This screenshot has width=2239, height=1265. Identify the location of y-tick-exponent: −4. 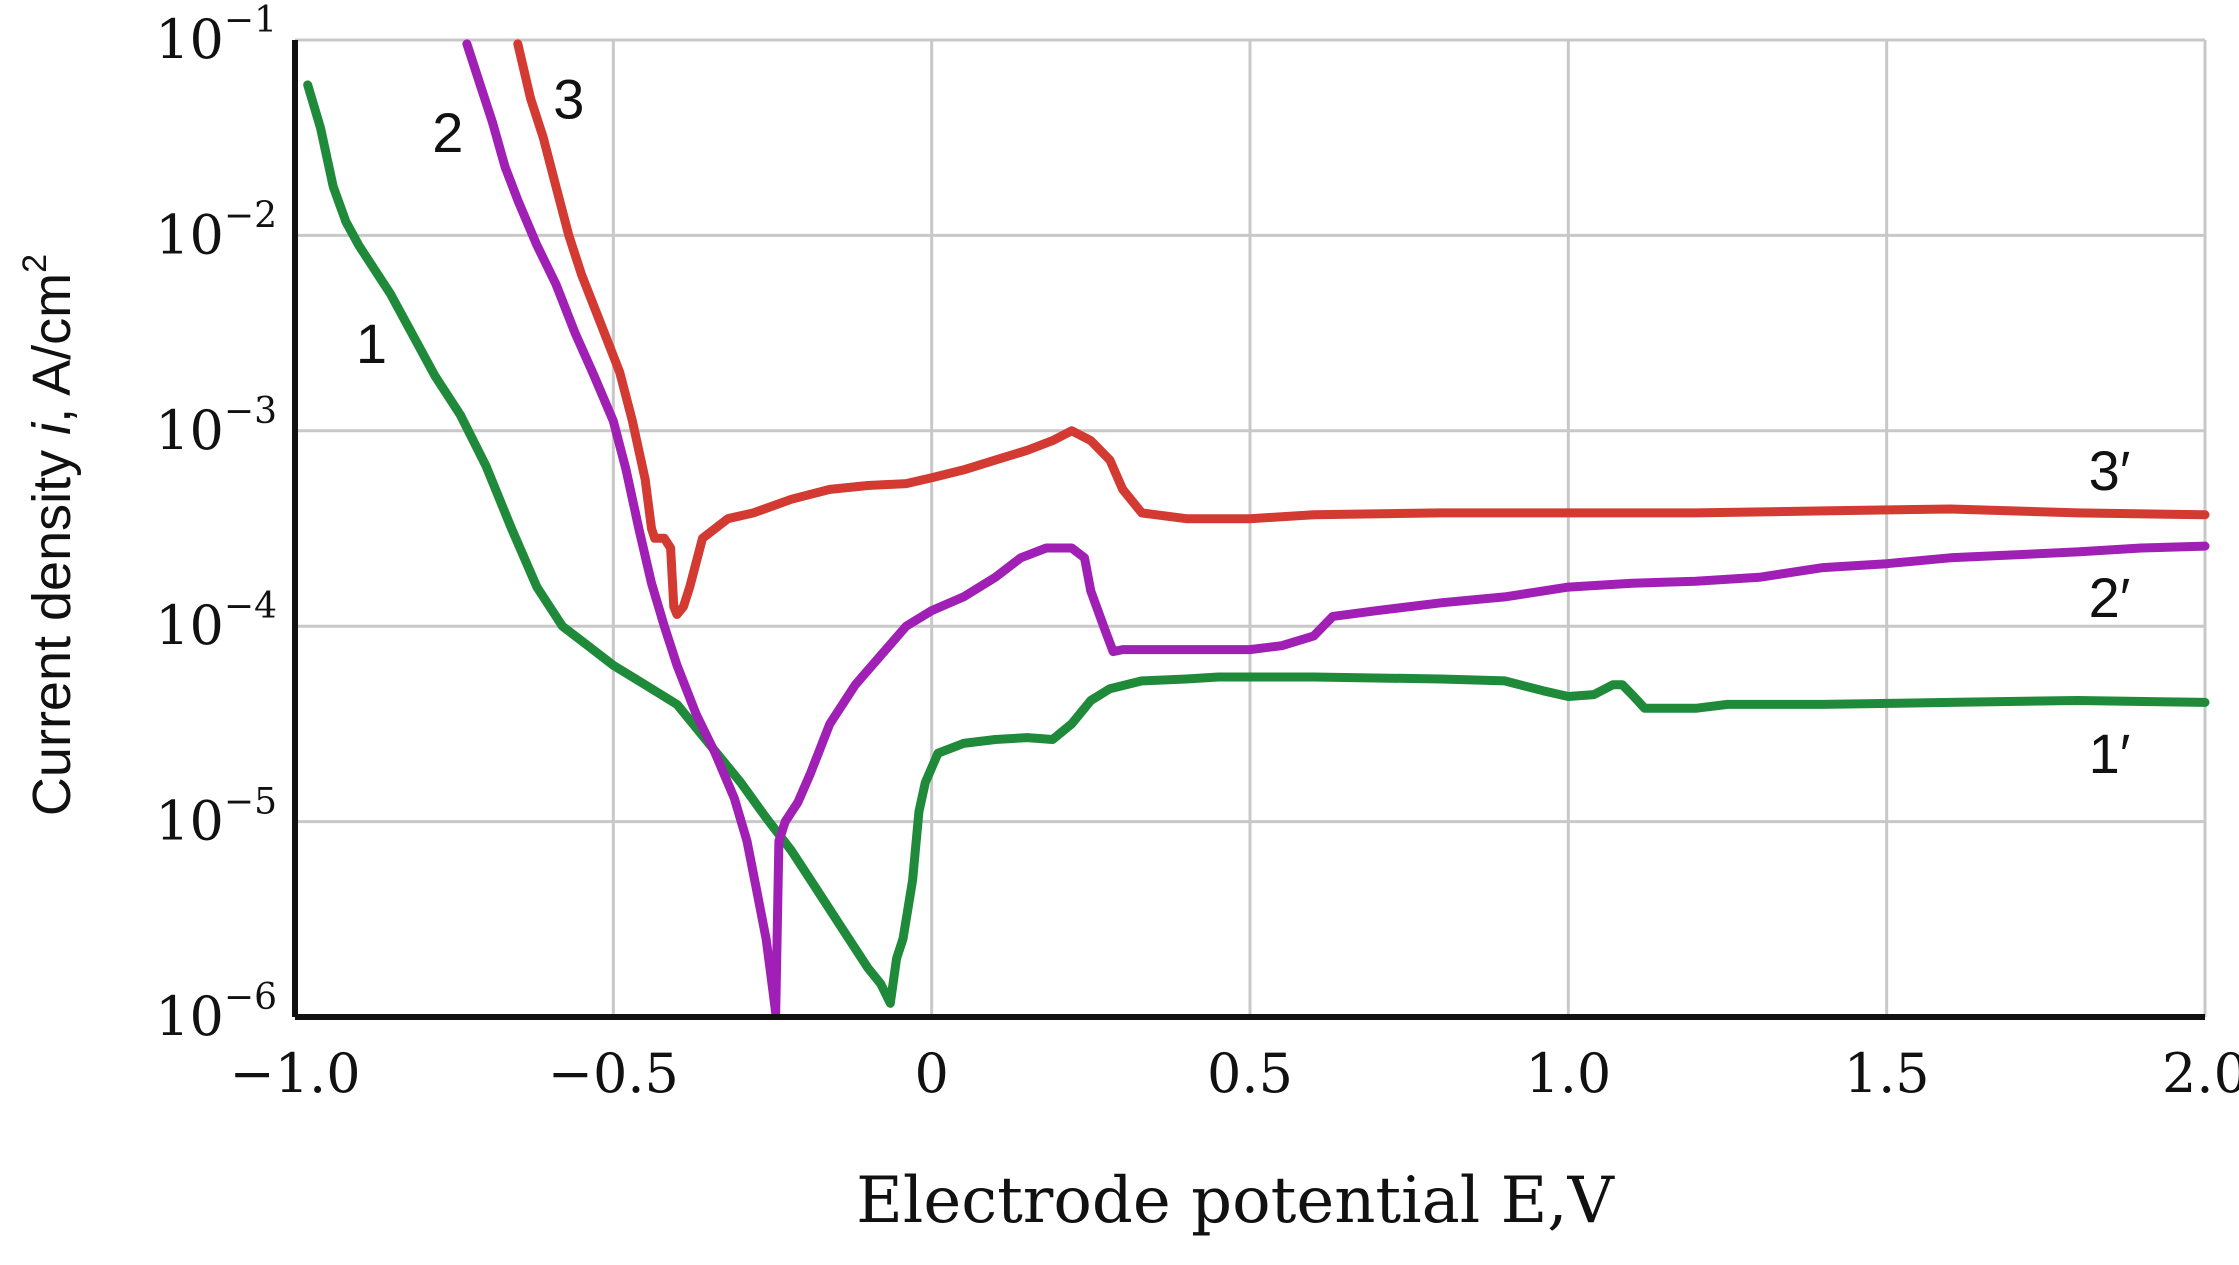
(250, 606).